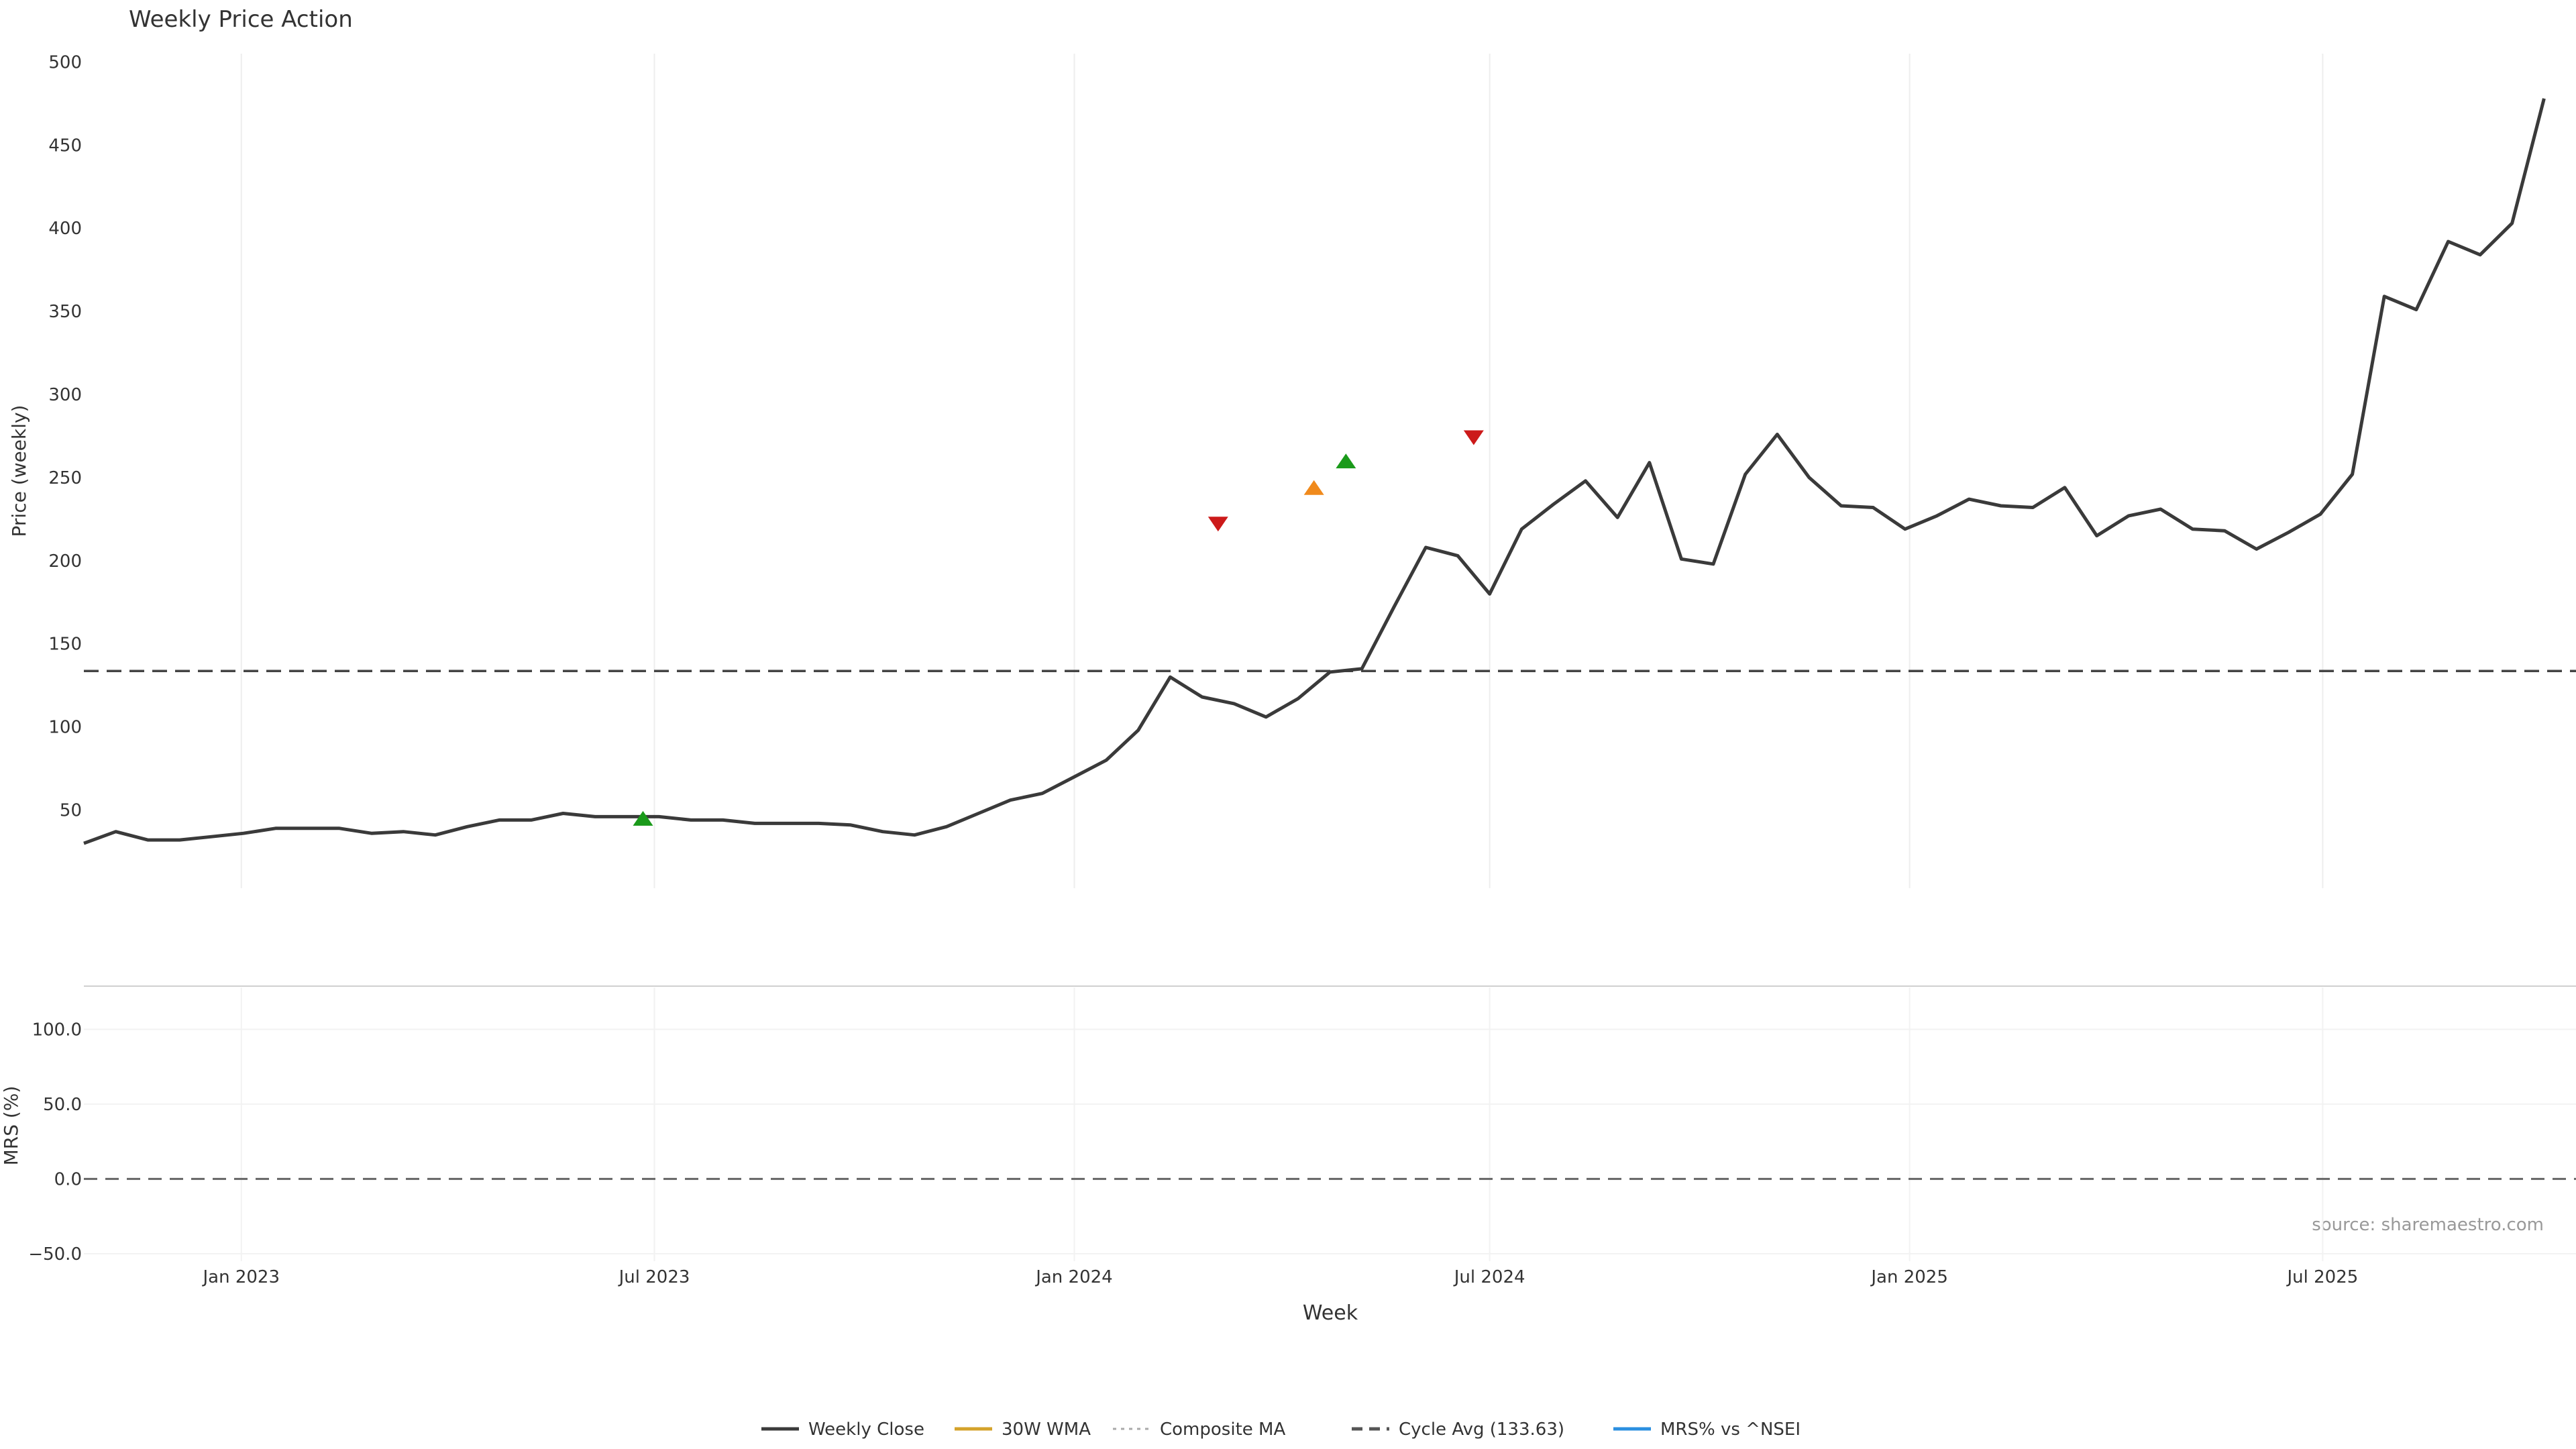 The image size is (2576, 1449). I want to click on price-y-tick-label: 400, so click(65, 229).